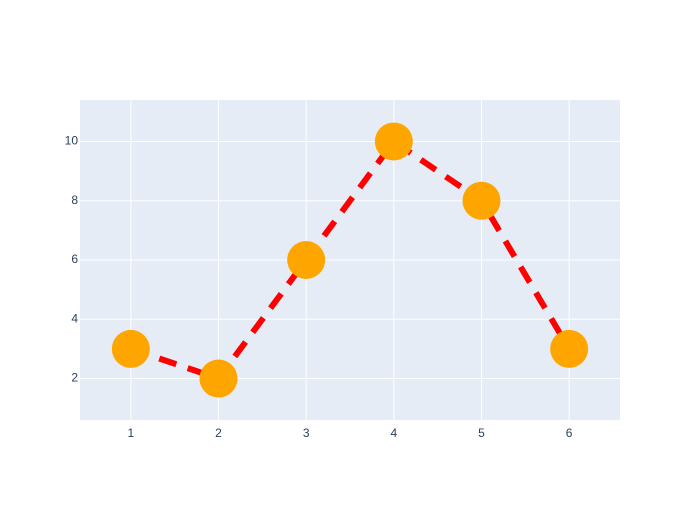 The height and width of the screenshot is (505, 700). I want to click on x-tick-label: 3, so click(306, 433).